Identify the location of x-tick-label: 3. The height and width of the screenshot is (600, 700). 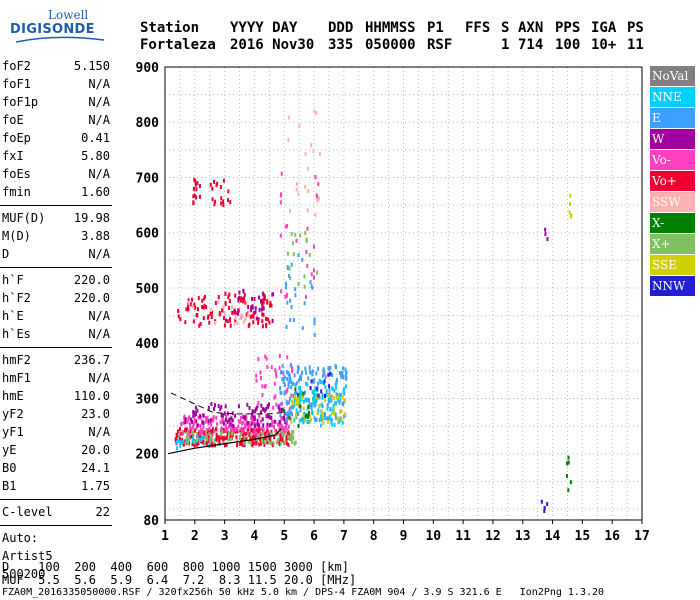
(225, 536).